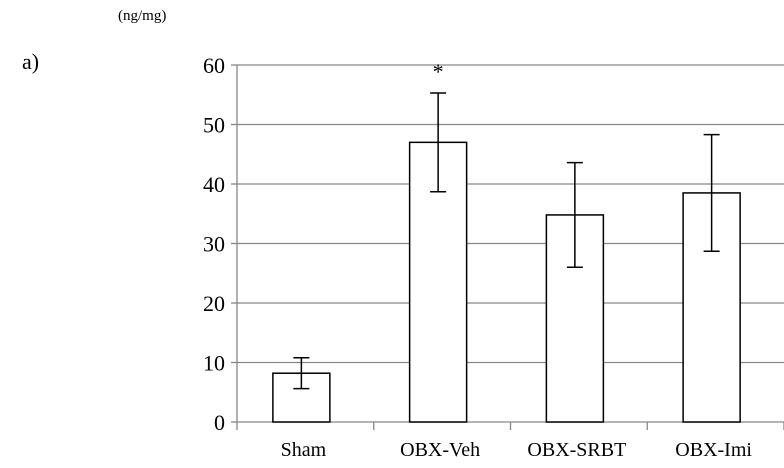 The image size is (784, 468). What do you see at coordinates (214, 244) in the screenshot?
I see `y-tick-label: 30` at bounding box center [214, 244].